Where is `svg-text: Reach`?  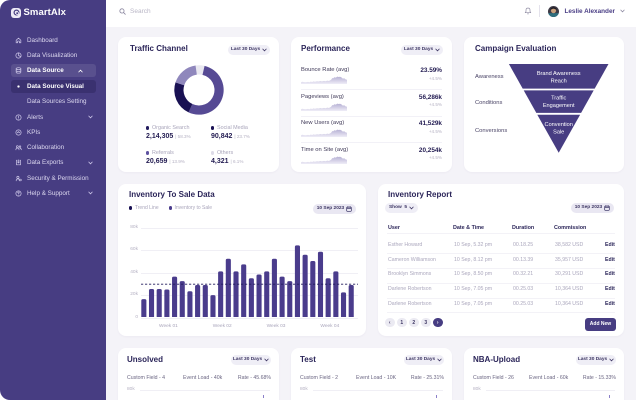 svg-text: Reach is located at coordinates (559, 82).